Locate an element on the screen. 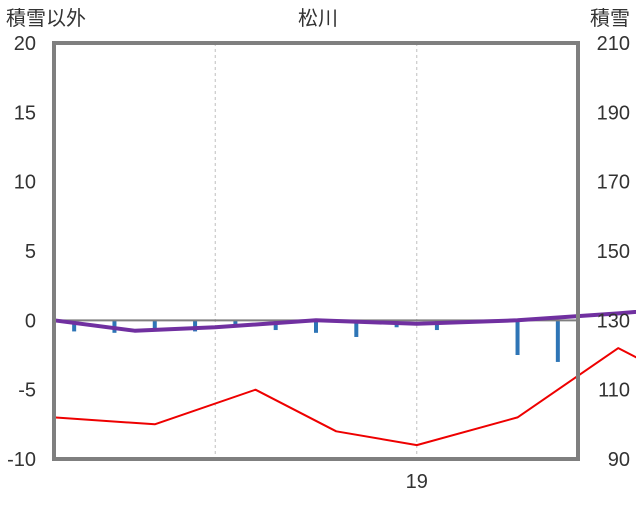 The image size is (636, 506). left-axis-label: 積雪以外 is located at coordinates (46, 18).